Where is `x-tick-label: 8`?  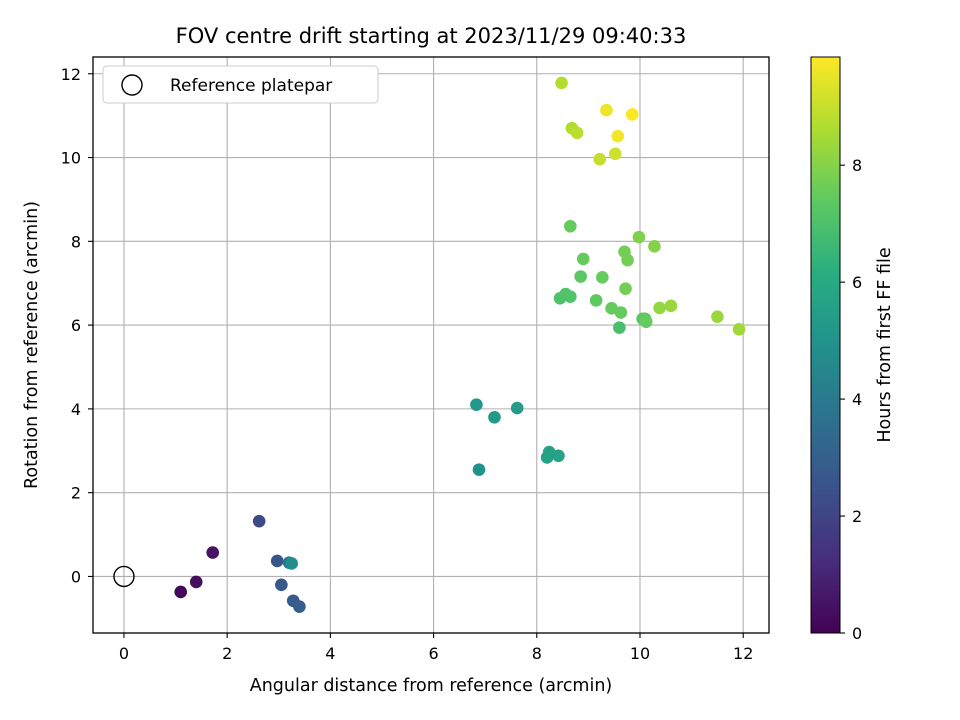
x-tick-label: 8 is located at coordinates (537, 653).